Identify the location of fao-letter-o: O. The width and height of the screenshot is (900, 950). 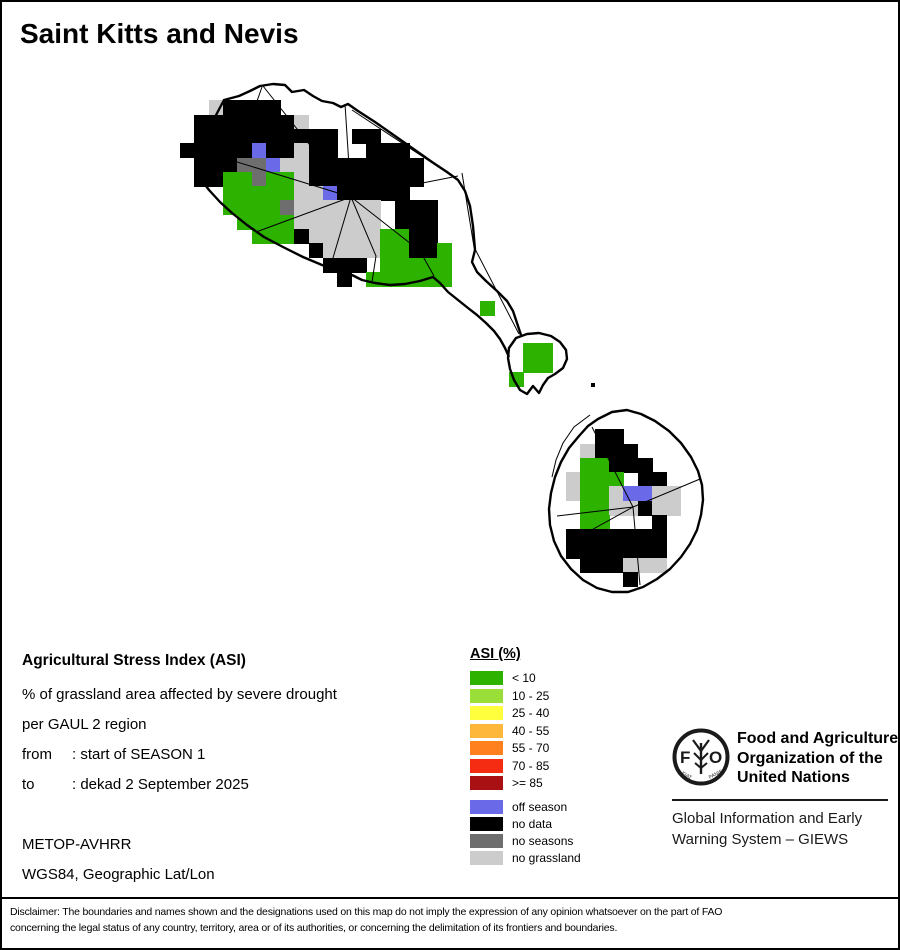
(715, 757).